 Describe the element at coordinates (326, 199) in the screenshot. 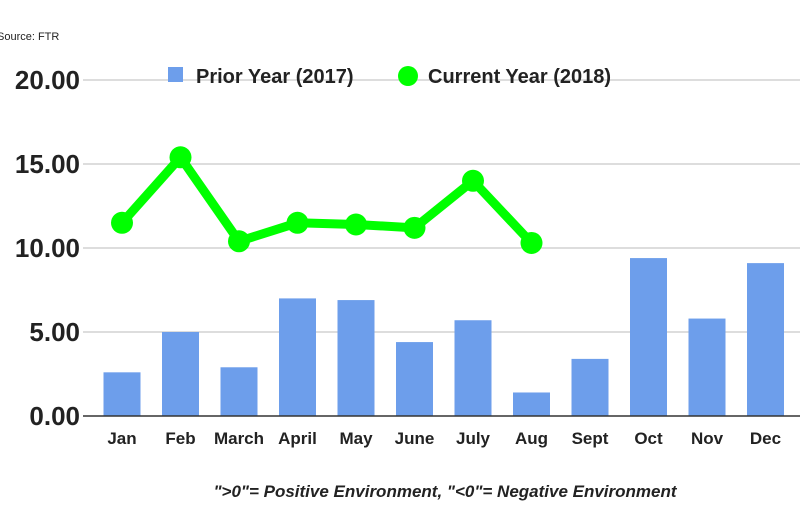

I see `line-current-year` at that location.